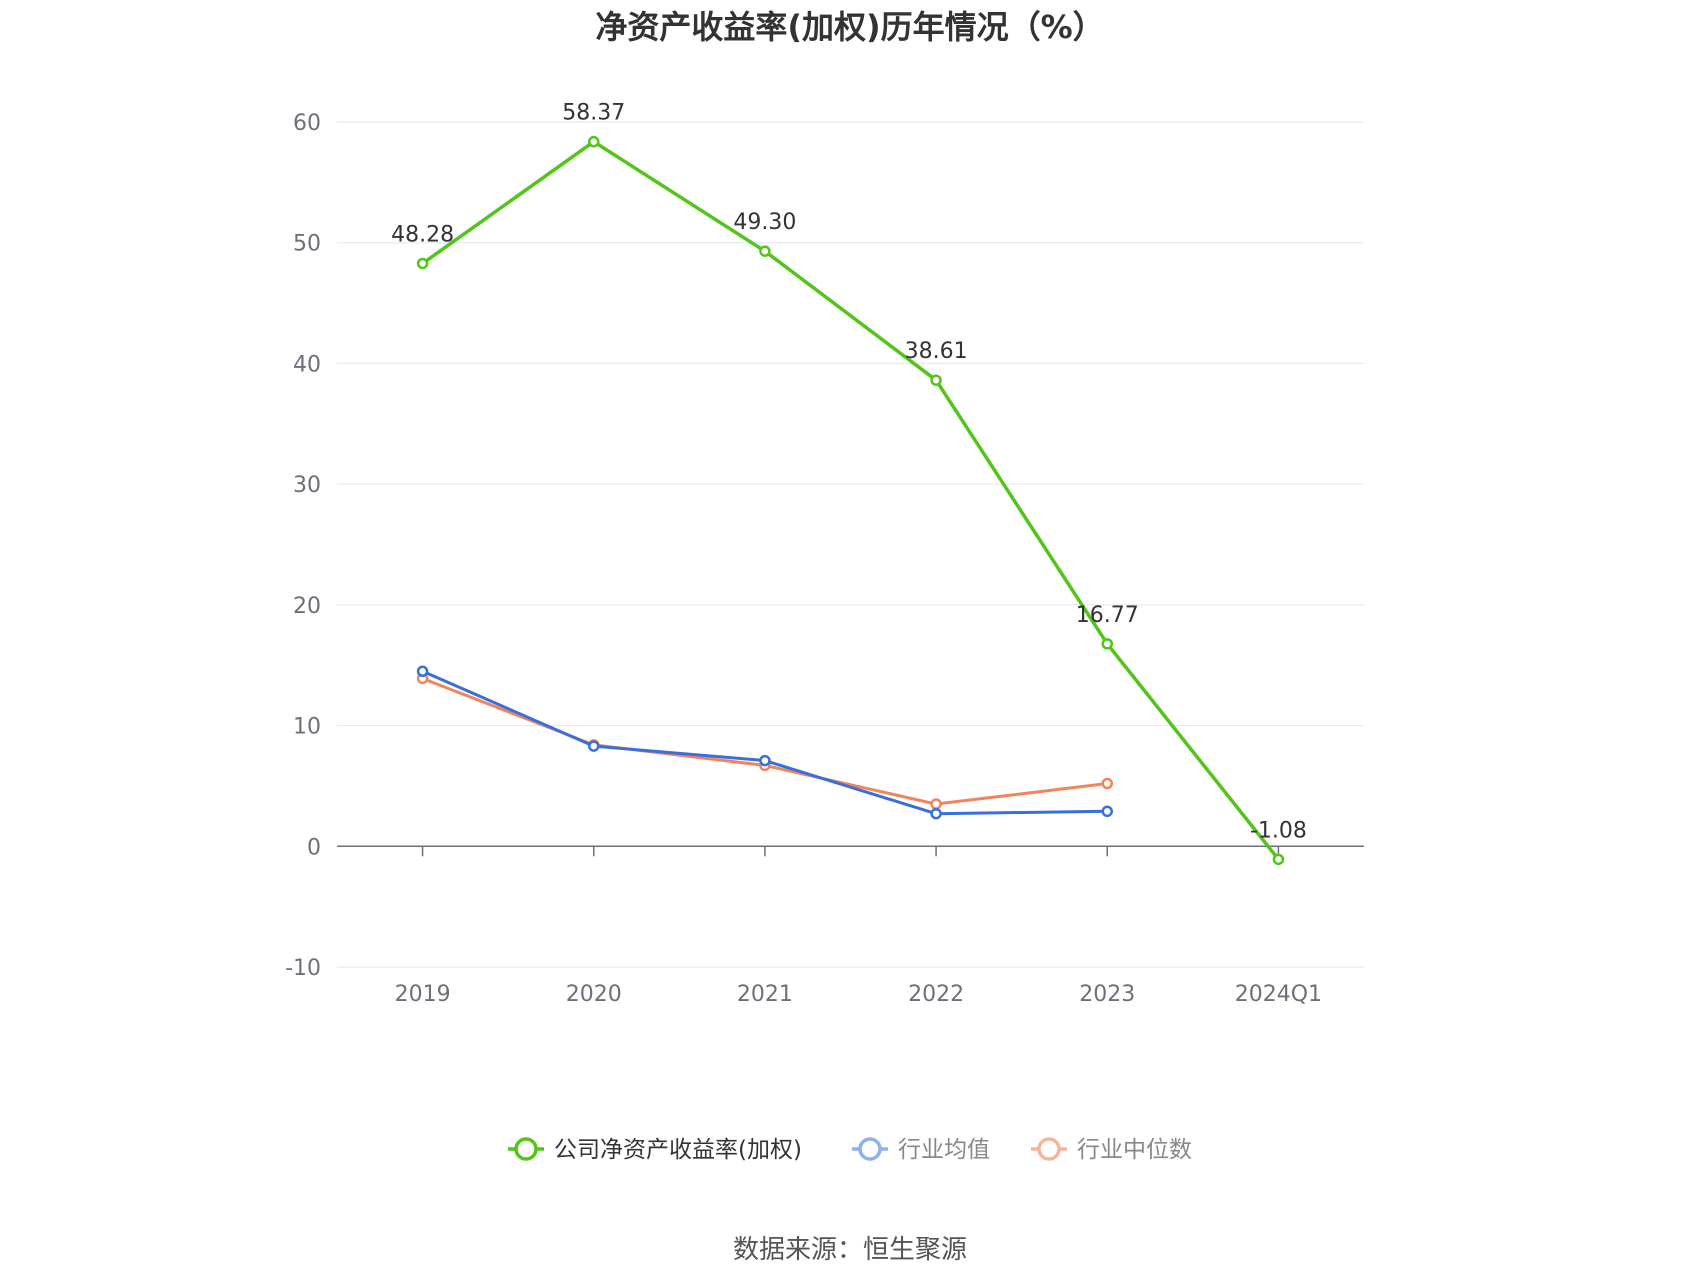 The width and height of the screenshot is (1700, 1274). What do you see at coordinates (422, 234) in the screenshot?
I see `data-label: 48.28` at bounding box center [422, 234].